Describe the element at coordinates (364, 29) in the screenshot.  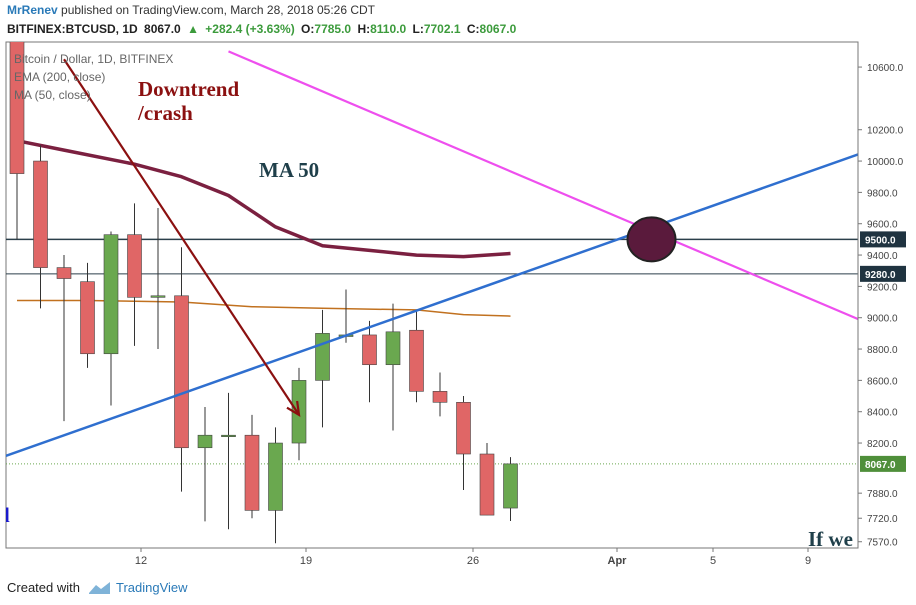
I see `high-label: H:` at that location.